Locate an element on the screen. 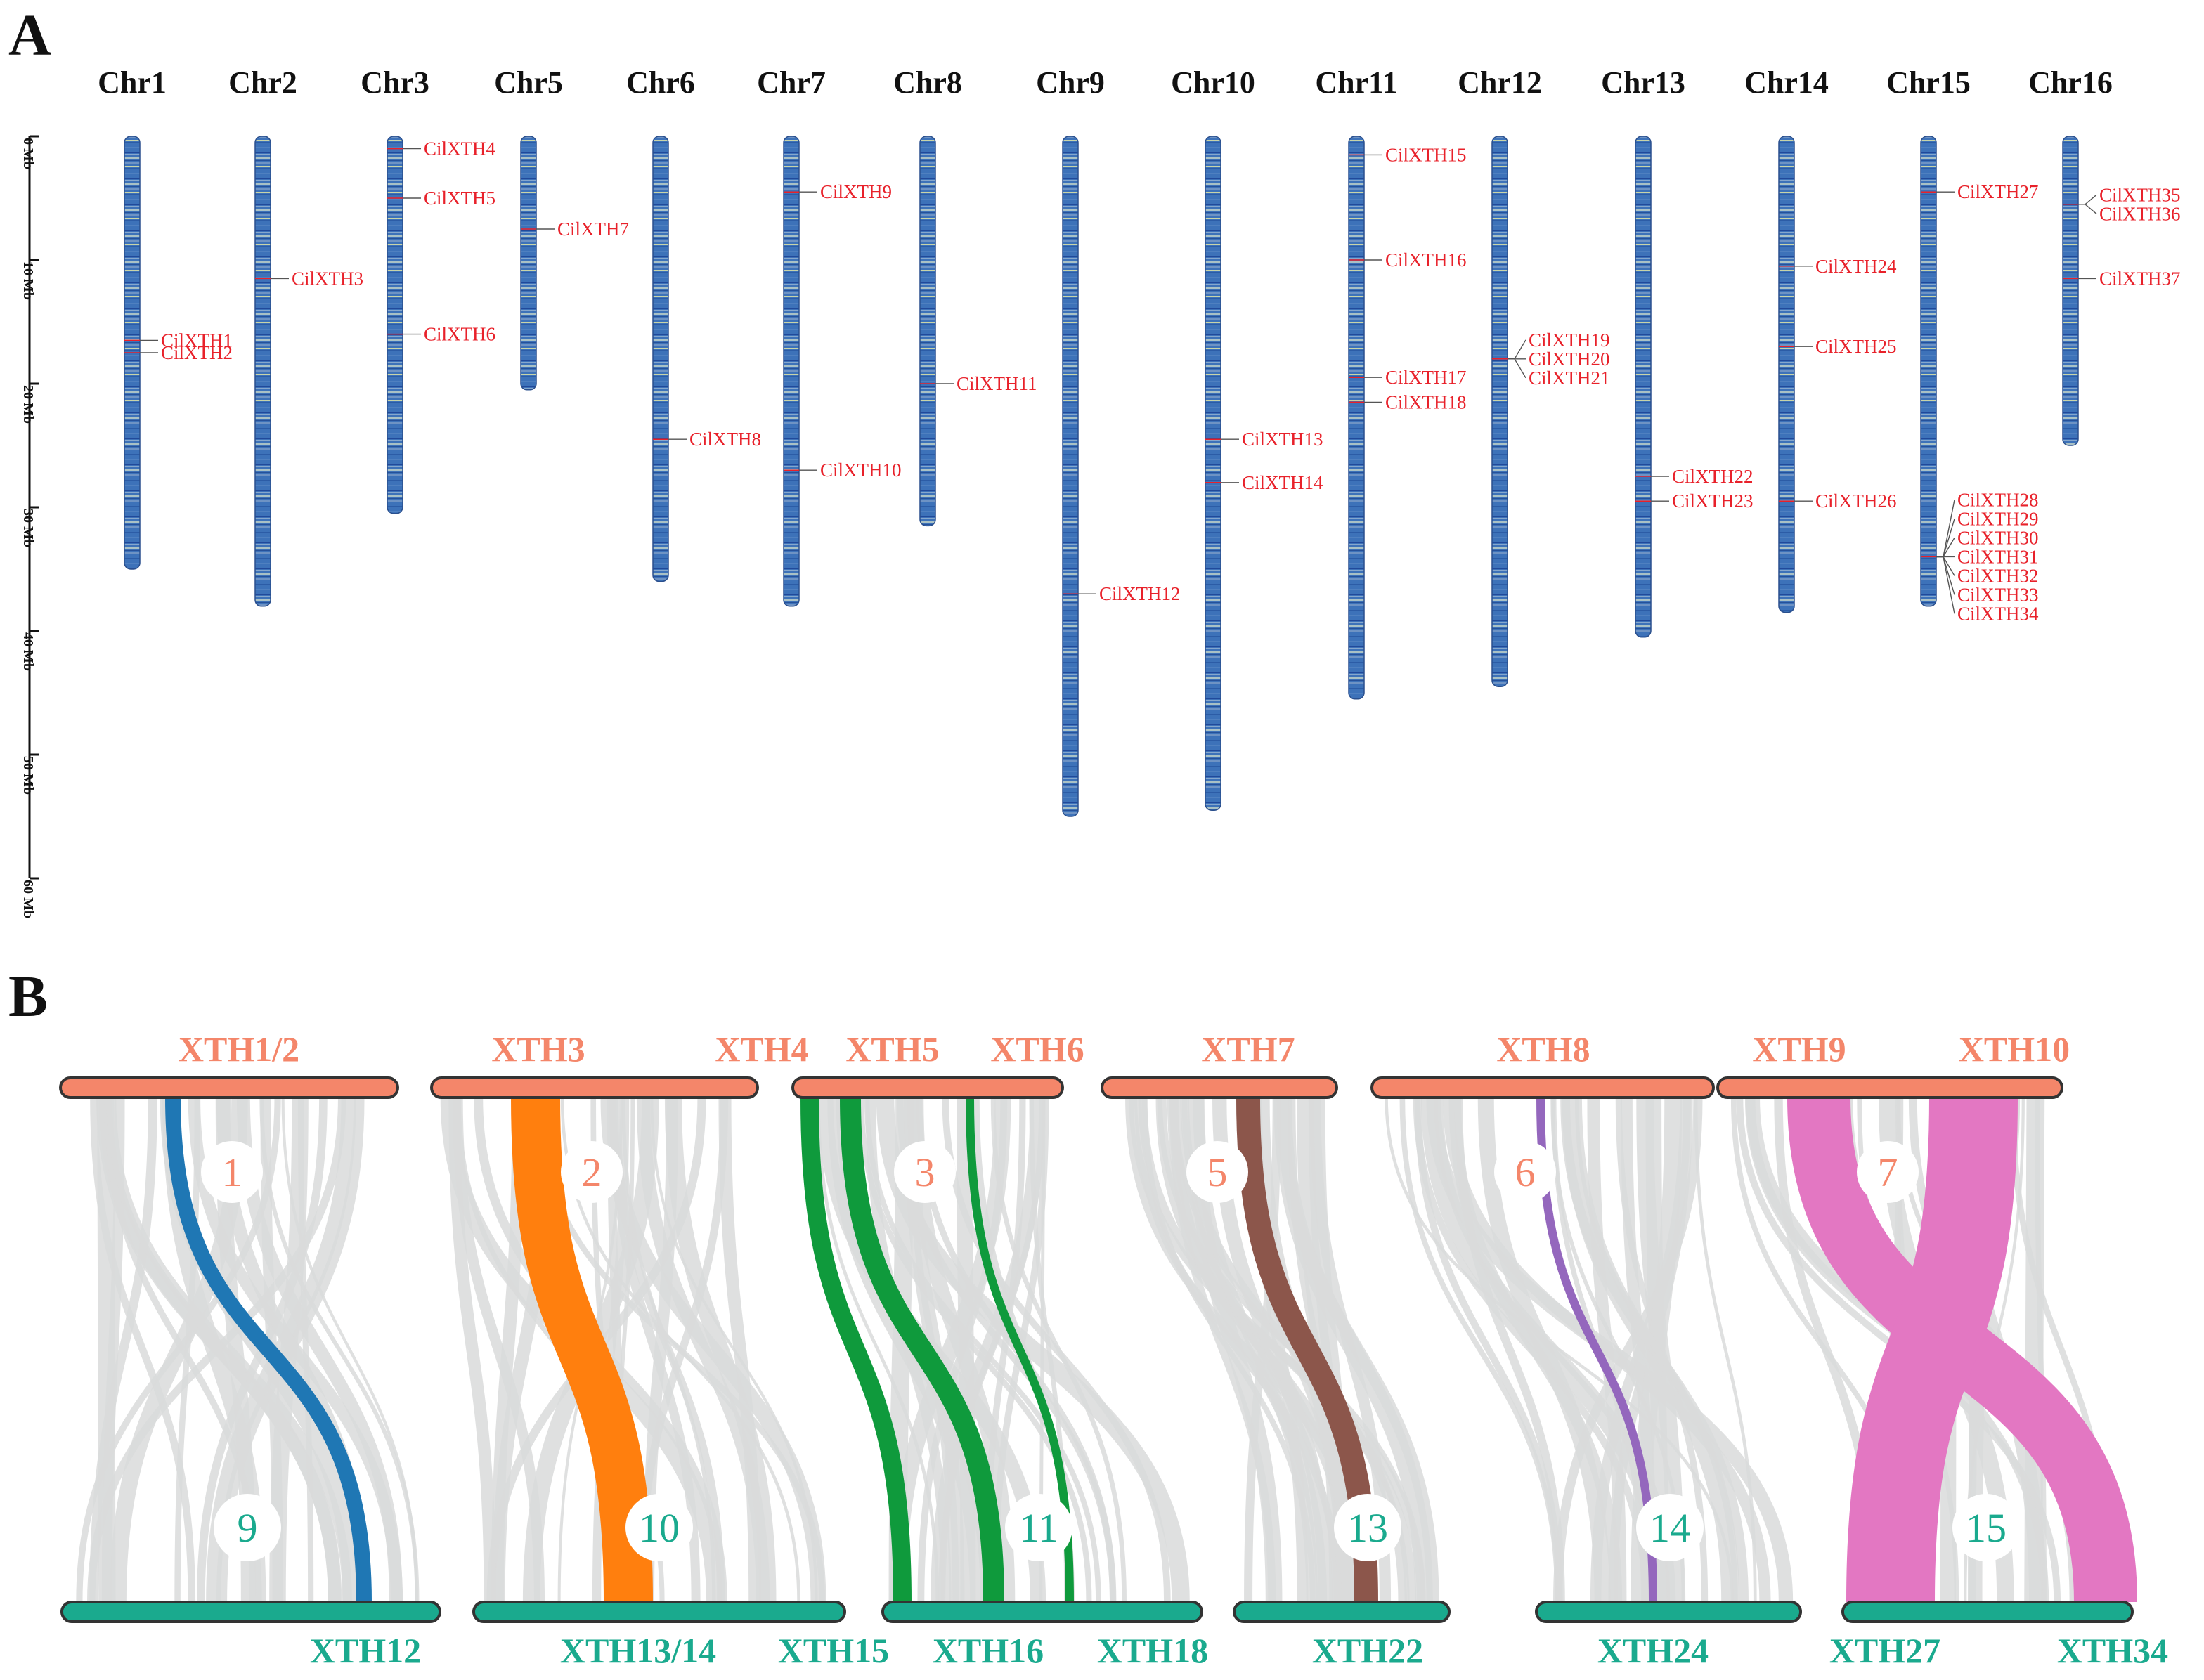 This screenshot has height=1680, width=2204. gene-label: CilXTH26 is located at coordinates (1856, 501).